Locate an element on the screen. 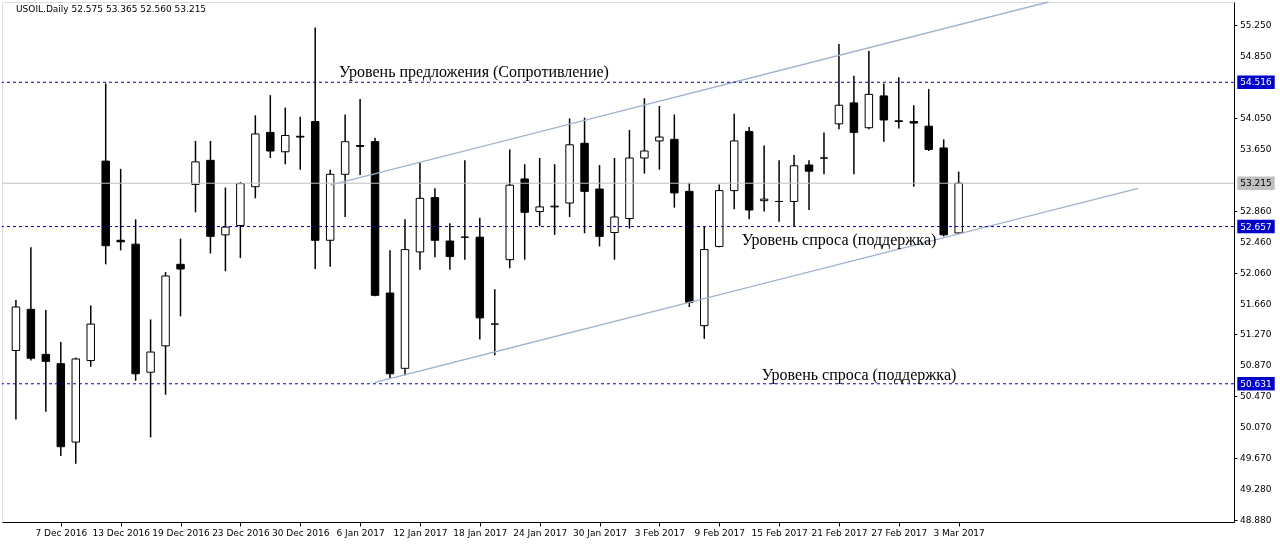  x-tick-label: 18 Jan 2017 is located at coordinates (480, 532).